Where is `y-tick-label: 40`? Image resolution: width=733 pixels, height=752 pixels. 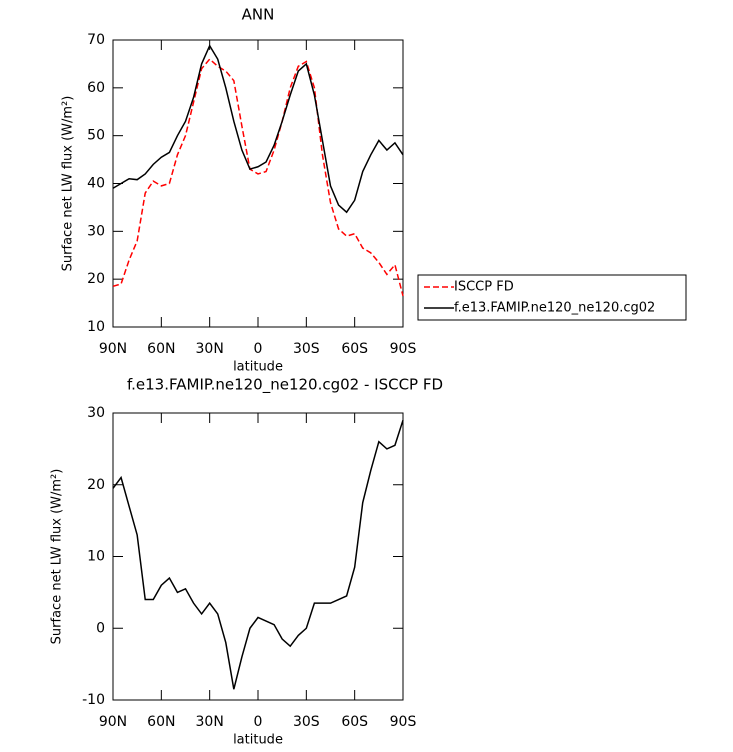 y-tick-label: 40 is located at coordinates (96, 184).